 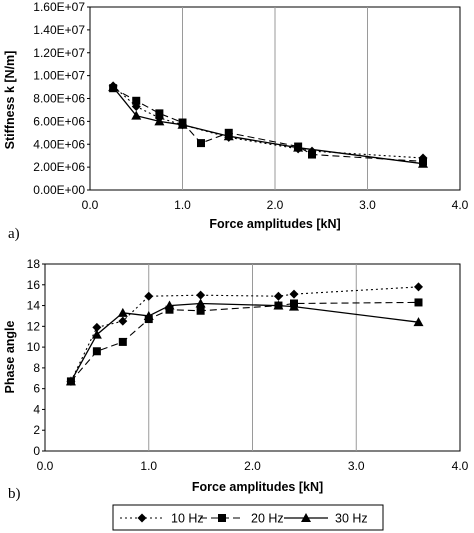 What do you see at coordinates (59, 190) in the screenshot?
I see `y-tick-label: 0.00E+00` at bounding box center [59, 190].